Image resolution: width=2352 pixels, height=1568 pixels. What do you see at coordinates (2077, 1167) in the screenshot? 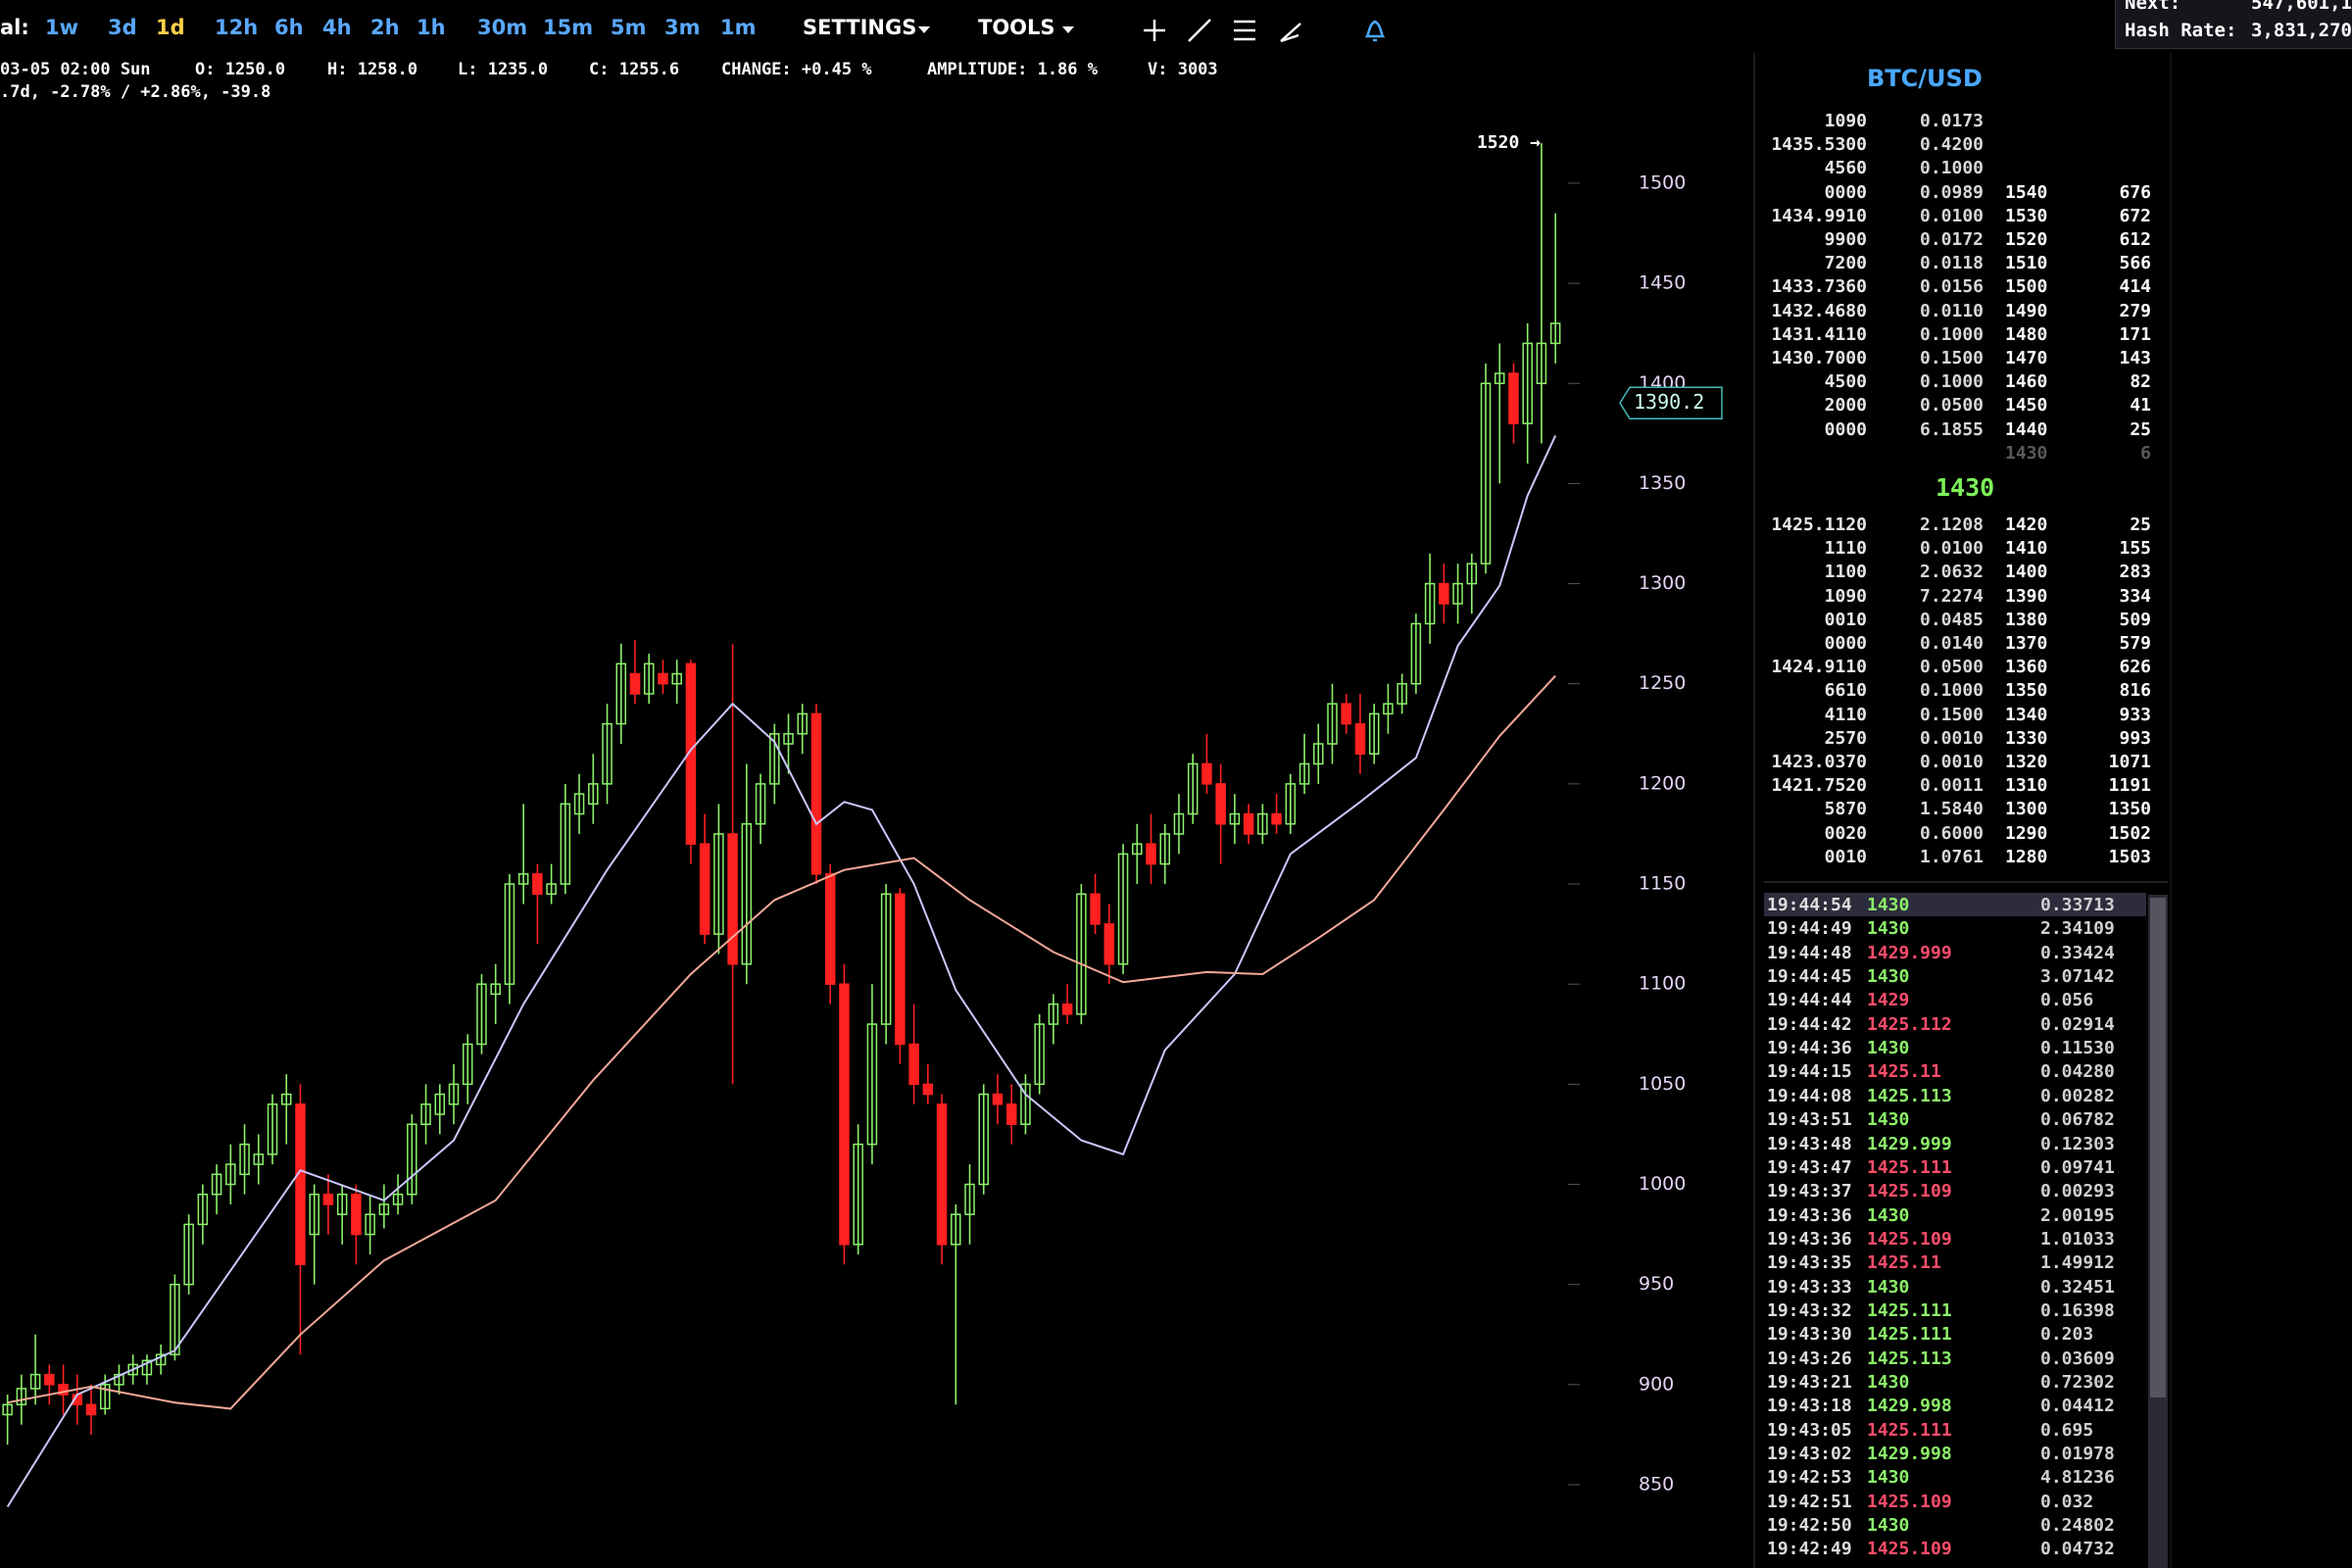
I see `trade-amount: 0.09741` at bounding box center [2077, 1167].